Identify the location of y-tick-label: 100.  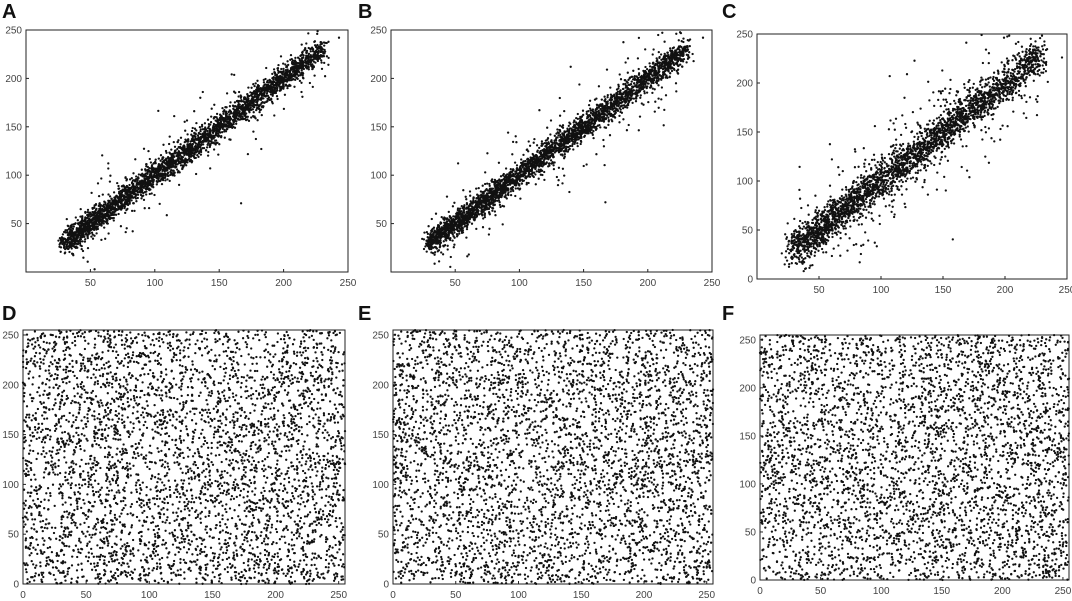
(378, 176).